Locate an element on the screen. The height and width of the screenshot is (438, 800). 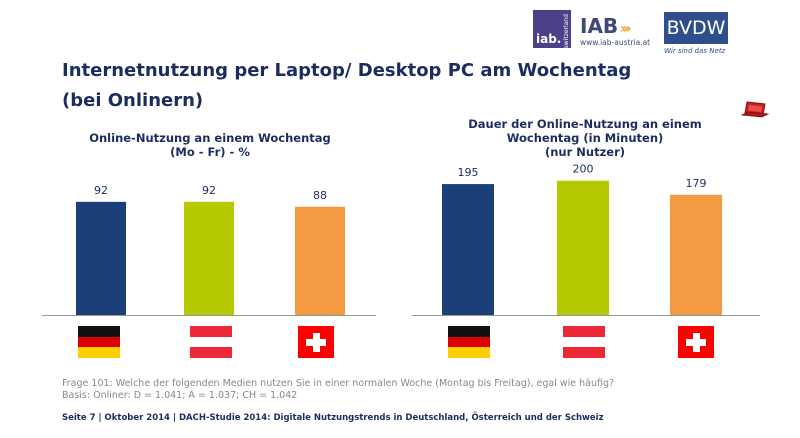
bvdw-logo: BVDW is located at coordinates (696, 28).